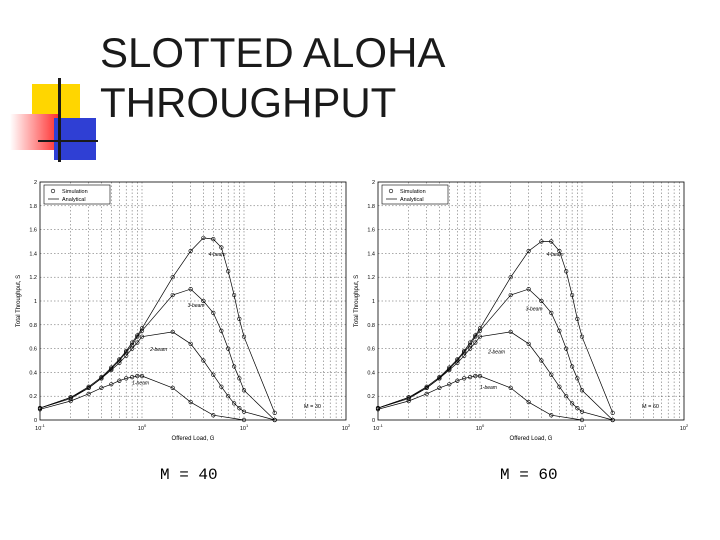 The height and width of the screenshot is (540, 720). Describe the element at coordinates (371, 231) in the screenshot. I see `y-tick-label: 1.6` at that location.